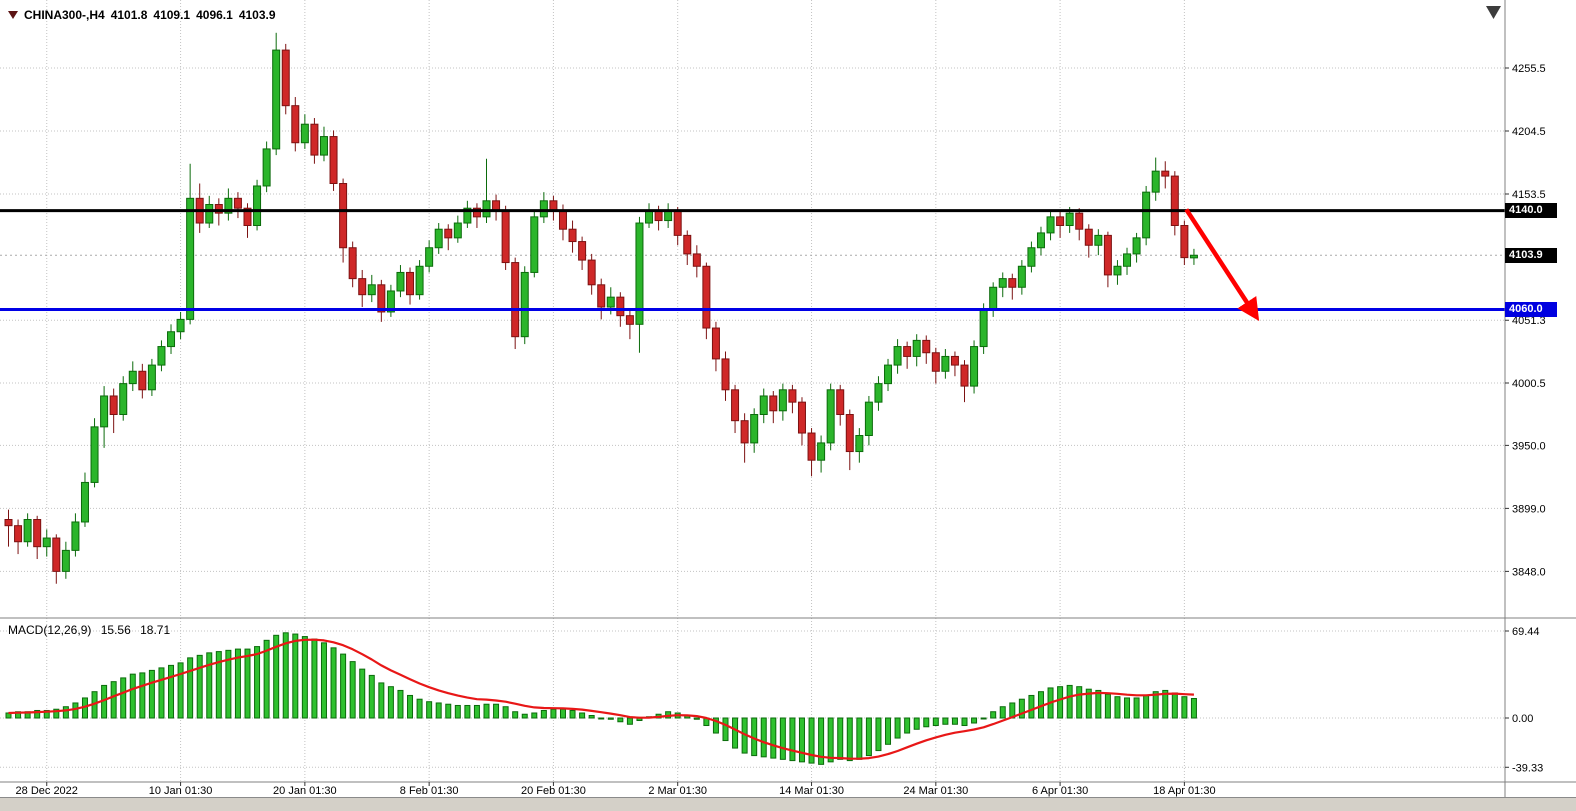 The width and height of the screenshot is (1576, 811). What do you see at coordinates (429, 791) in the screenshot?
I see `time-axis-label: 8 Feb 01:30` at bounding box center [429, 791].